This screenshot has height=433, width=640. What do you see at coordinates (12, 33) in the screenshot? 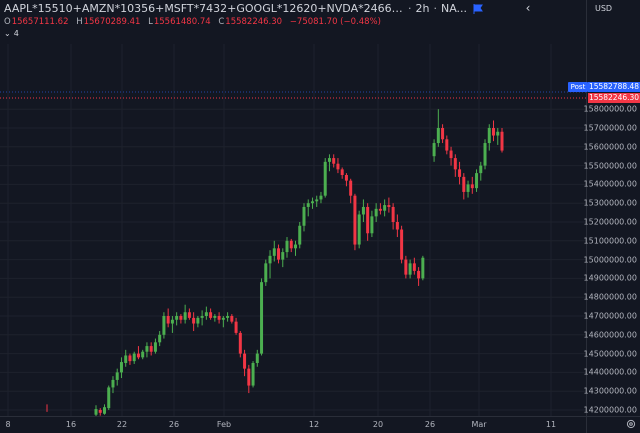
I see `indicators-toggle: ⌄ 4` at bounding box center [12, 33].